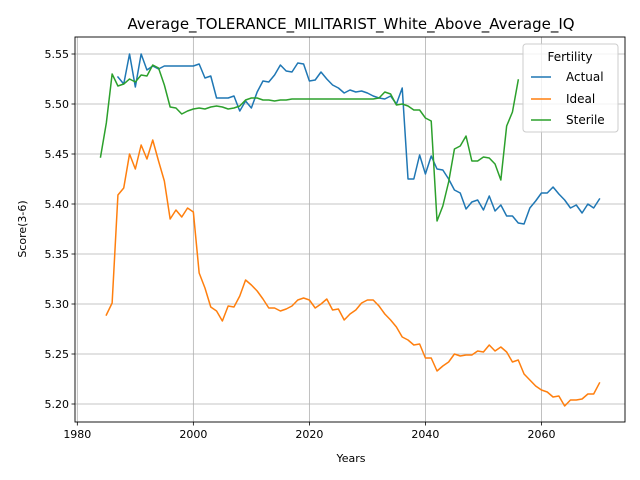 This screenshot has height=480, width=640. I want to click on legend-entry-actual: Actual, so click(567, 77).